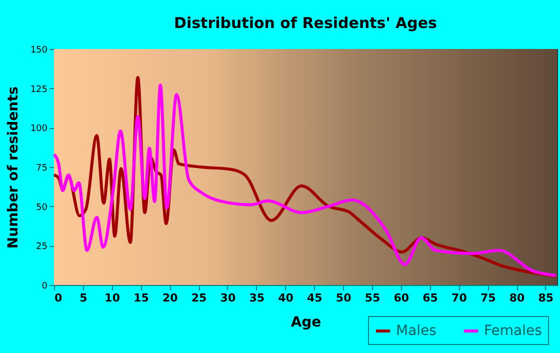 This screenshot has width=560, height=353. I want to click on legend-label: Males, so click(416, 331).